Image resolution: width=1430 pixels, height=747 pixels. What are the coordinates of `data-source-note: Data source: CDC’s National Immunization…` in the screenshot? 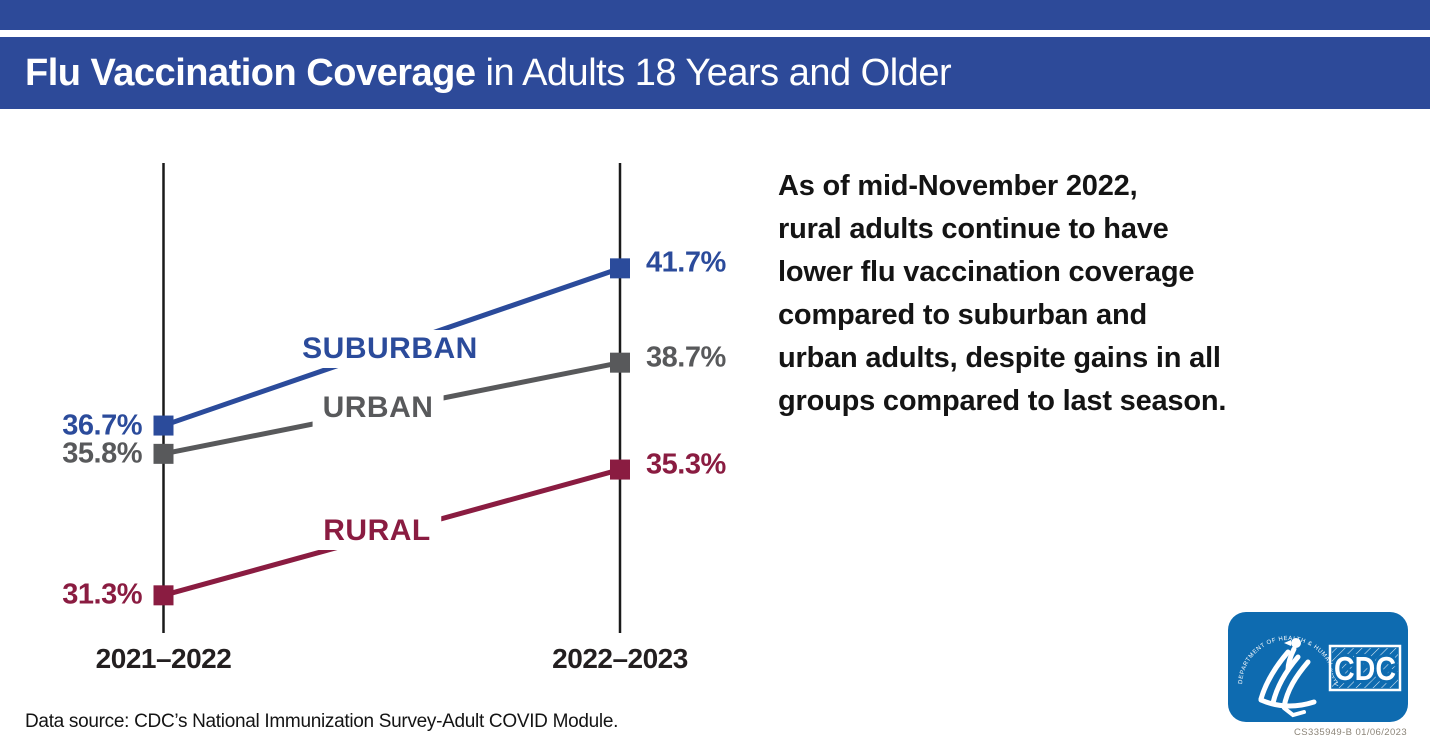 It's located at (322, 721).